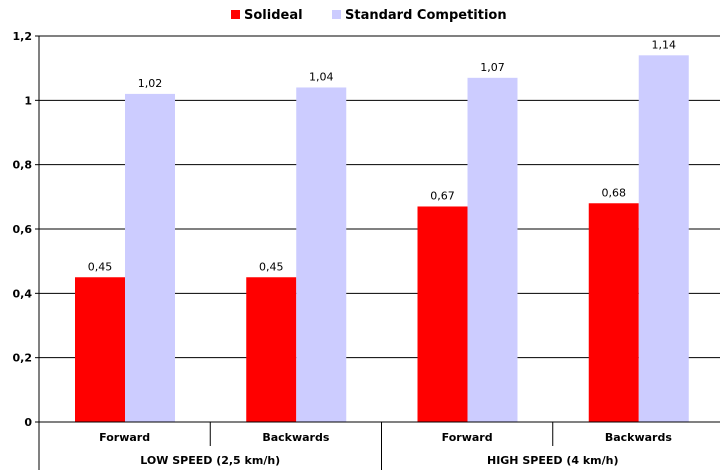  What do you see at coordinates (150, 83) in the screenshot?
I see `data-label: 1,02` at bounding box center [150, 83].